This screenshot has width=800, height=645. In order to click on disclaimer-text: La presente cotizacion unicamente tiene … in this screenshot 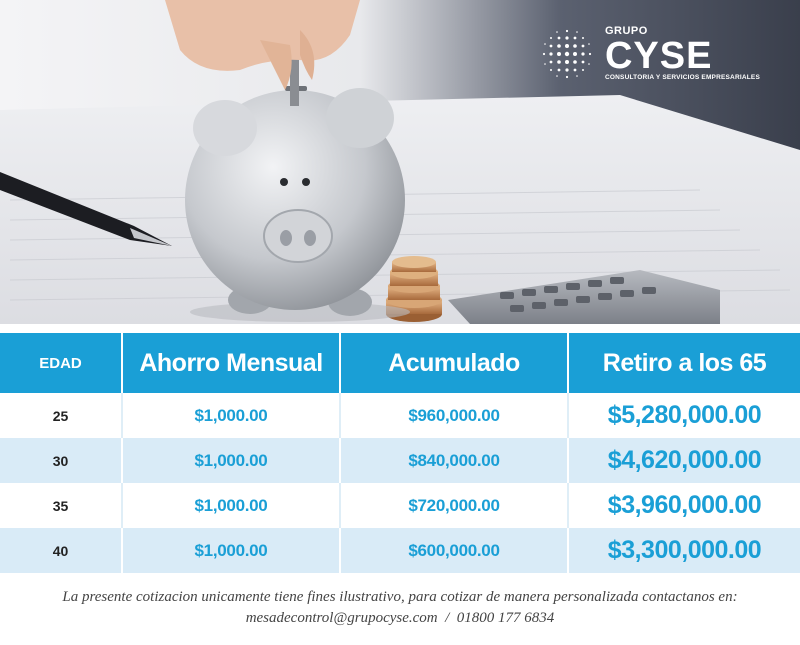, I will do `click(400, 597)`.